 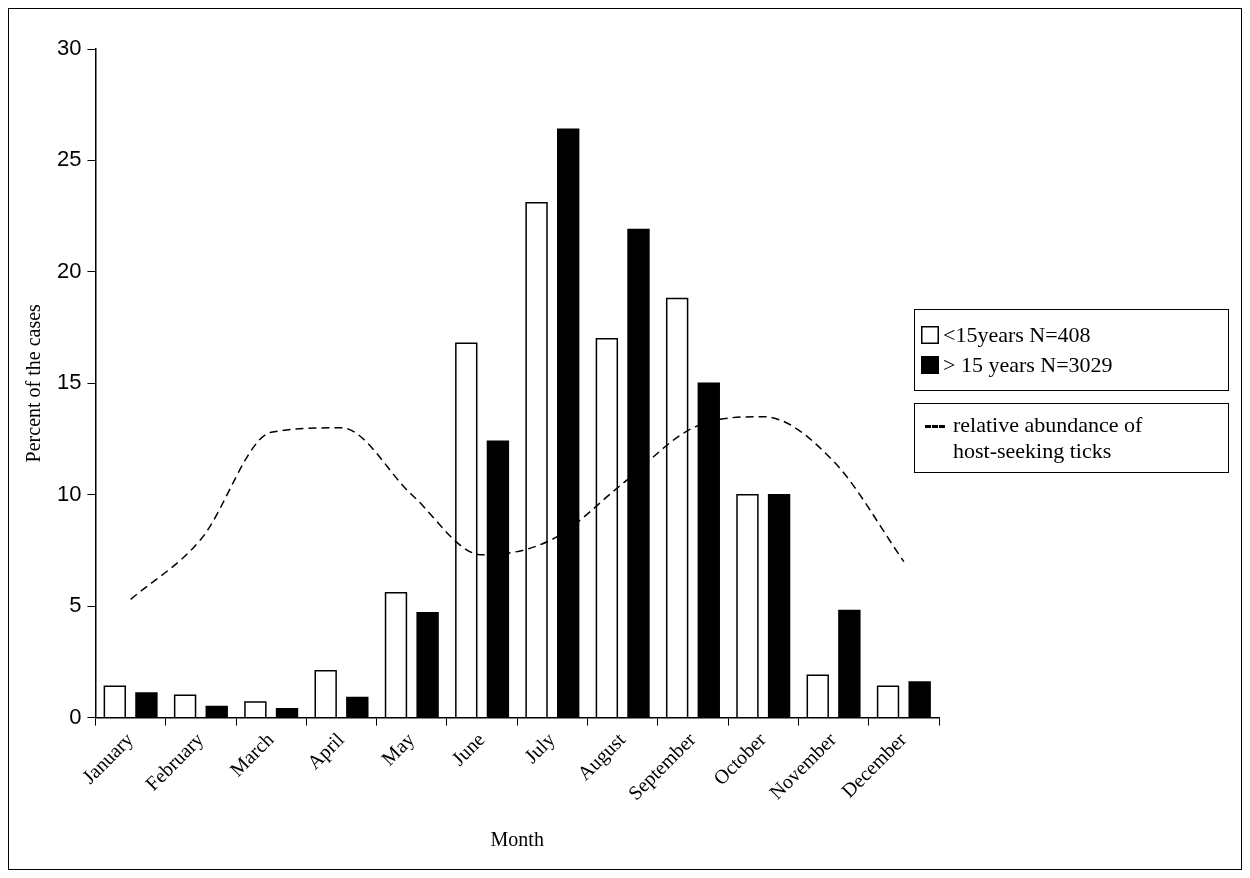 I want to click on x-tick-label: July, so click(x=539, y=748).